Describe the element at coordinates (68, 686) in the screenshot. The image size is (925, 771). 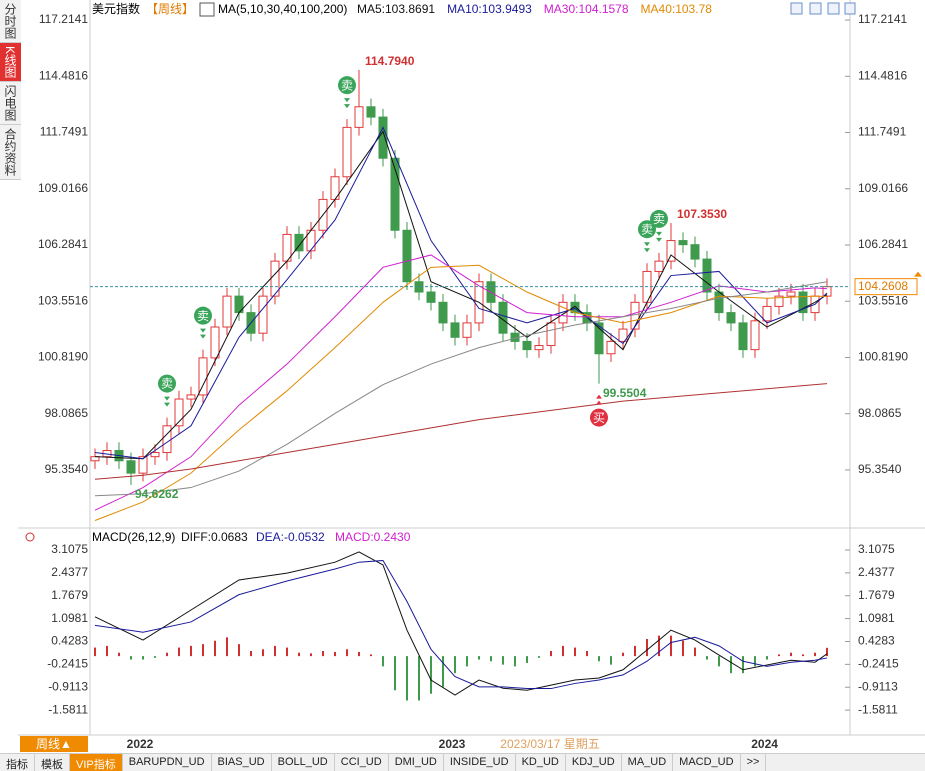
I see `y-tick-label: -0.9113` at that location.